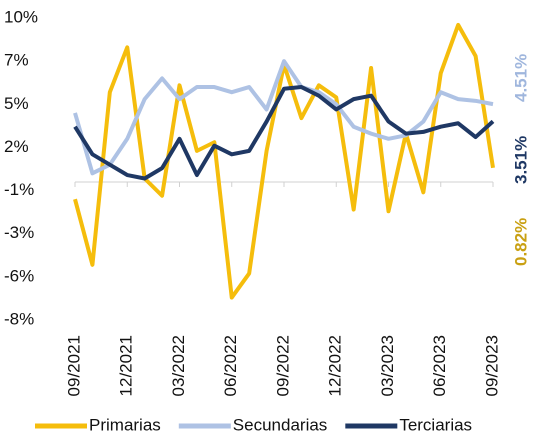 The height and width of the screenshot is (445, 540). What do you see at coordinates (387, 365) in the screenshot?
I see `x-tick-label: 03/2023` at bounding box center [387, 365].